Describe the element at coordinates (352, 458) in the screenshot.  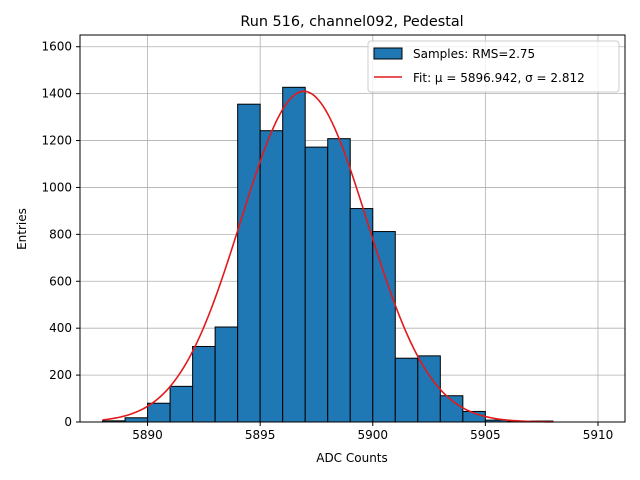
I see `x-axis-label: ADC Counts` at that location.